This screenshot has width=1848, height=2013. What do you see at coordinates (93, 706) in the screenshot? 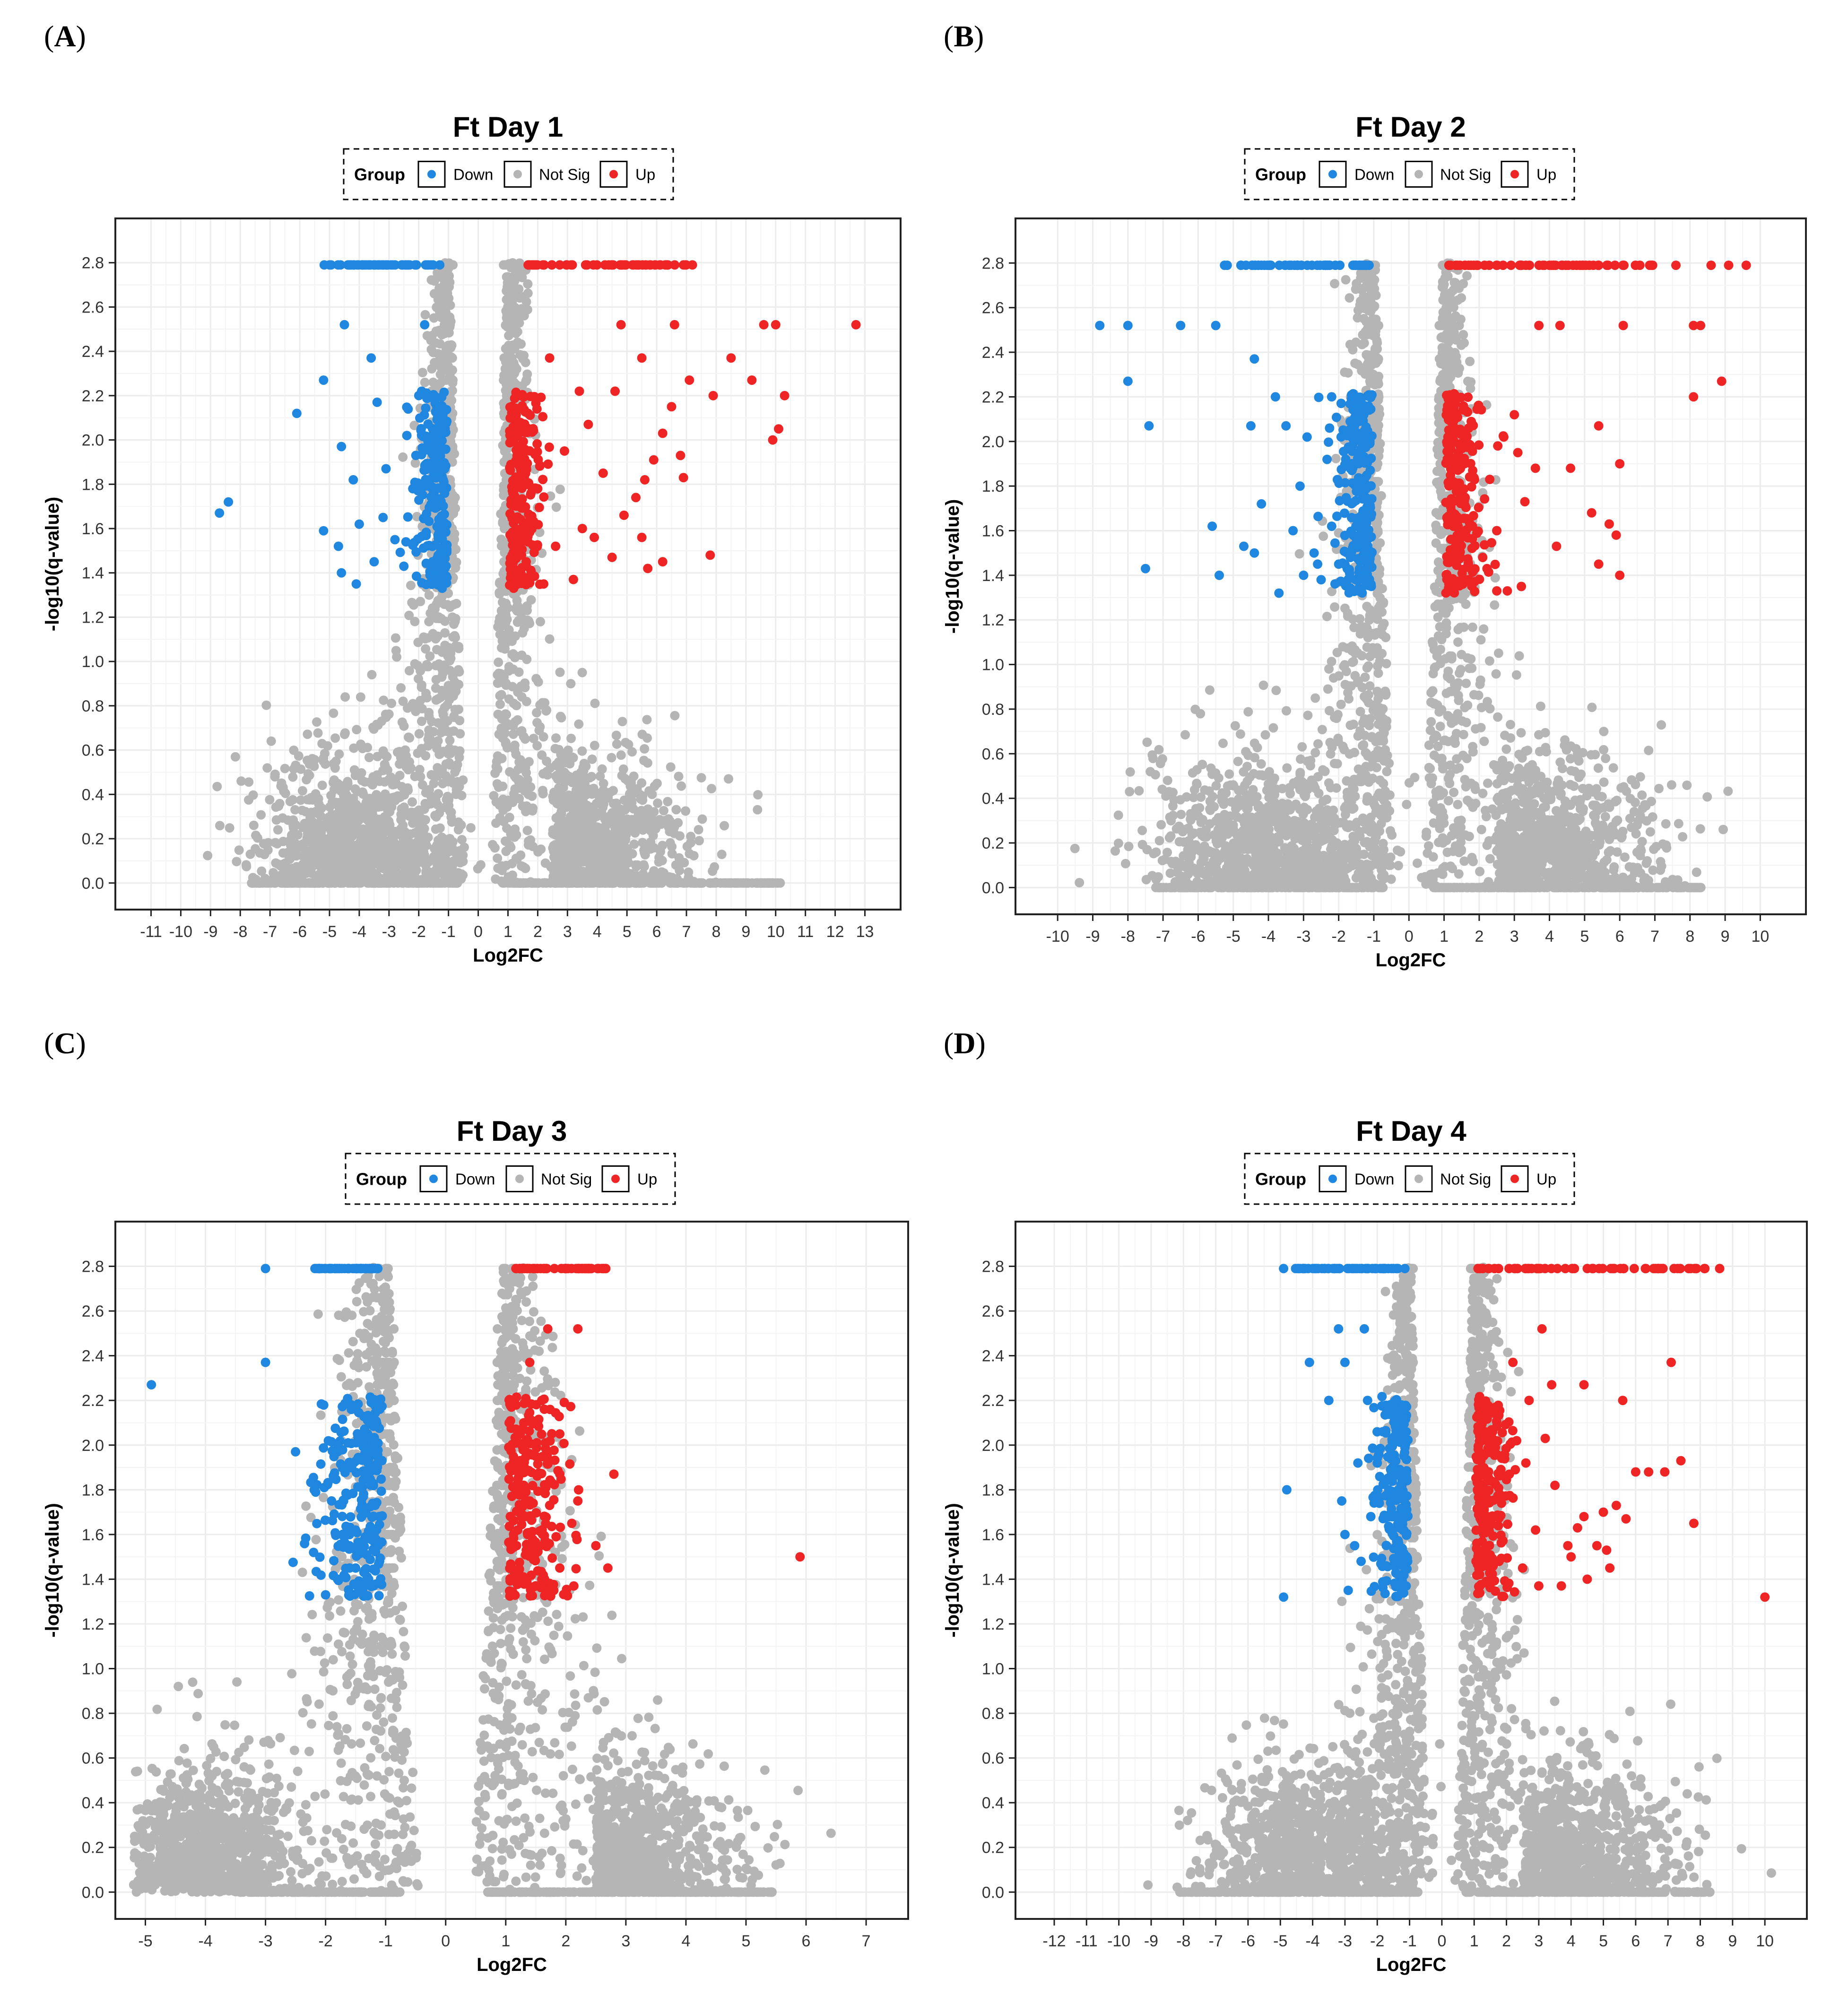
I see `y-tick-label: 0.8` at bounding box center [93, 706].